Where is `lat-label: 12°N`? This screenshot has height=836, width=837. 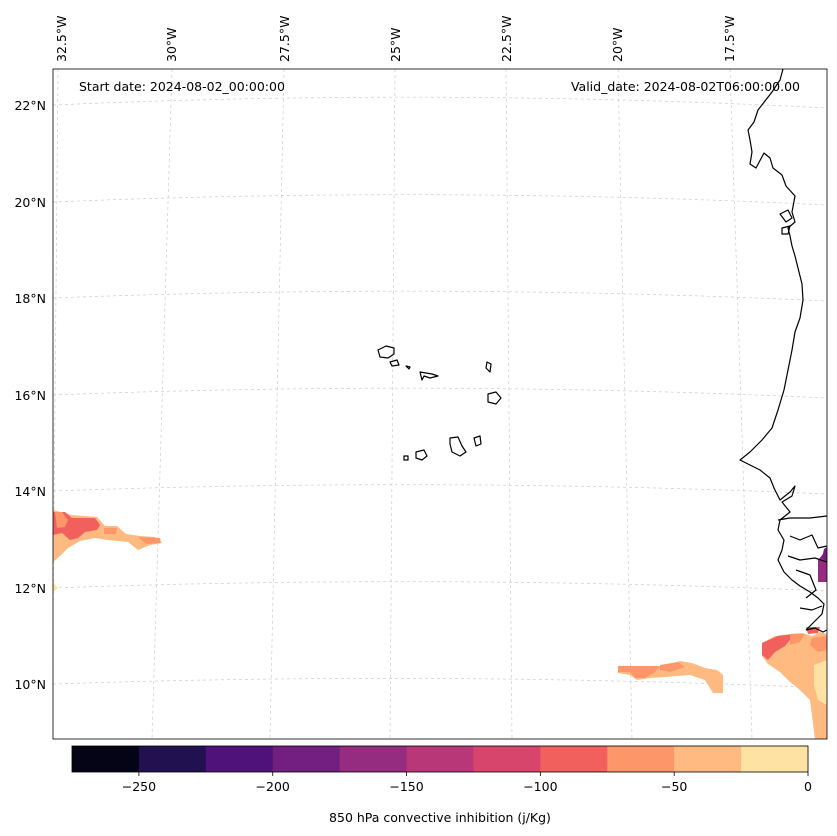 lat-label: 12°N is located at coordinates (30, 588).